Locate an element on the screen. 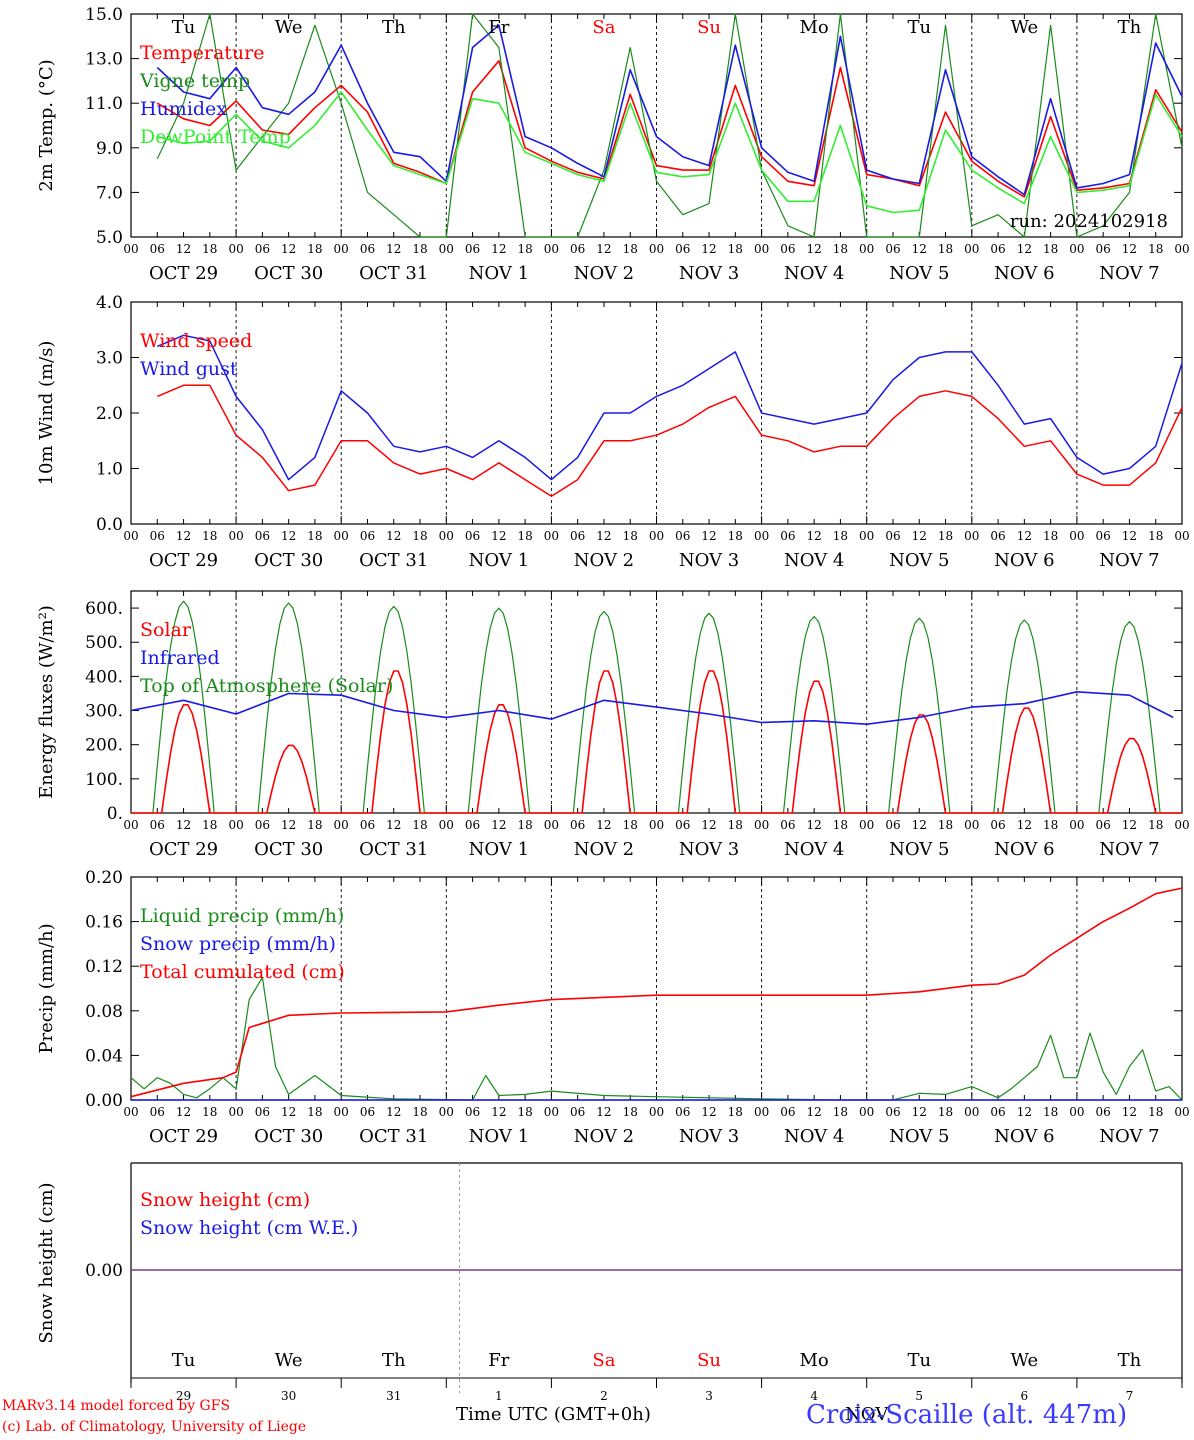 The width and height of the screenshot is (1194, 1440). flux-legend-entry: Top of Atmosphere (Solar) is located at coordinates (266, 686).